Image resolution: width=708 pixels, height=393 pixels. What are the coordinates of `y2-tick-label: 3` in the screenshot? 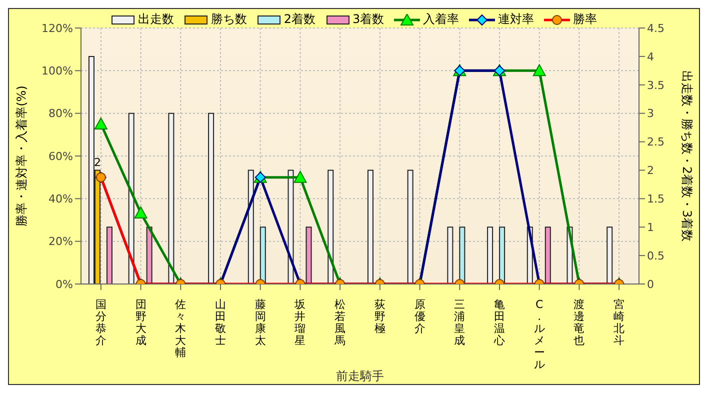 It's located at (650, 113).